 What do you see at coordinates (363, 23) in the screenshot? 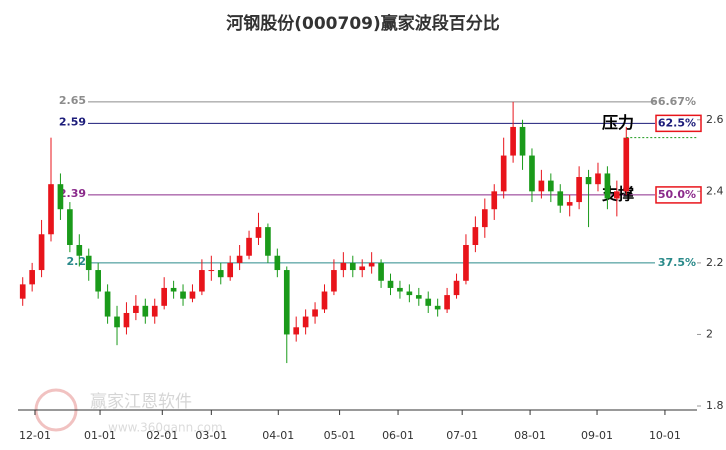
I see `chart-title: 河钢股份(000709)赢家波段百分比` at bounding box center [363, 23].